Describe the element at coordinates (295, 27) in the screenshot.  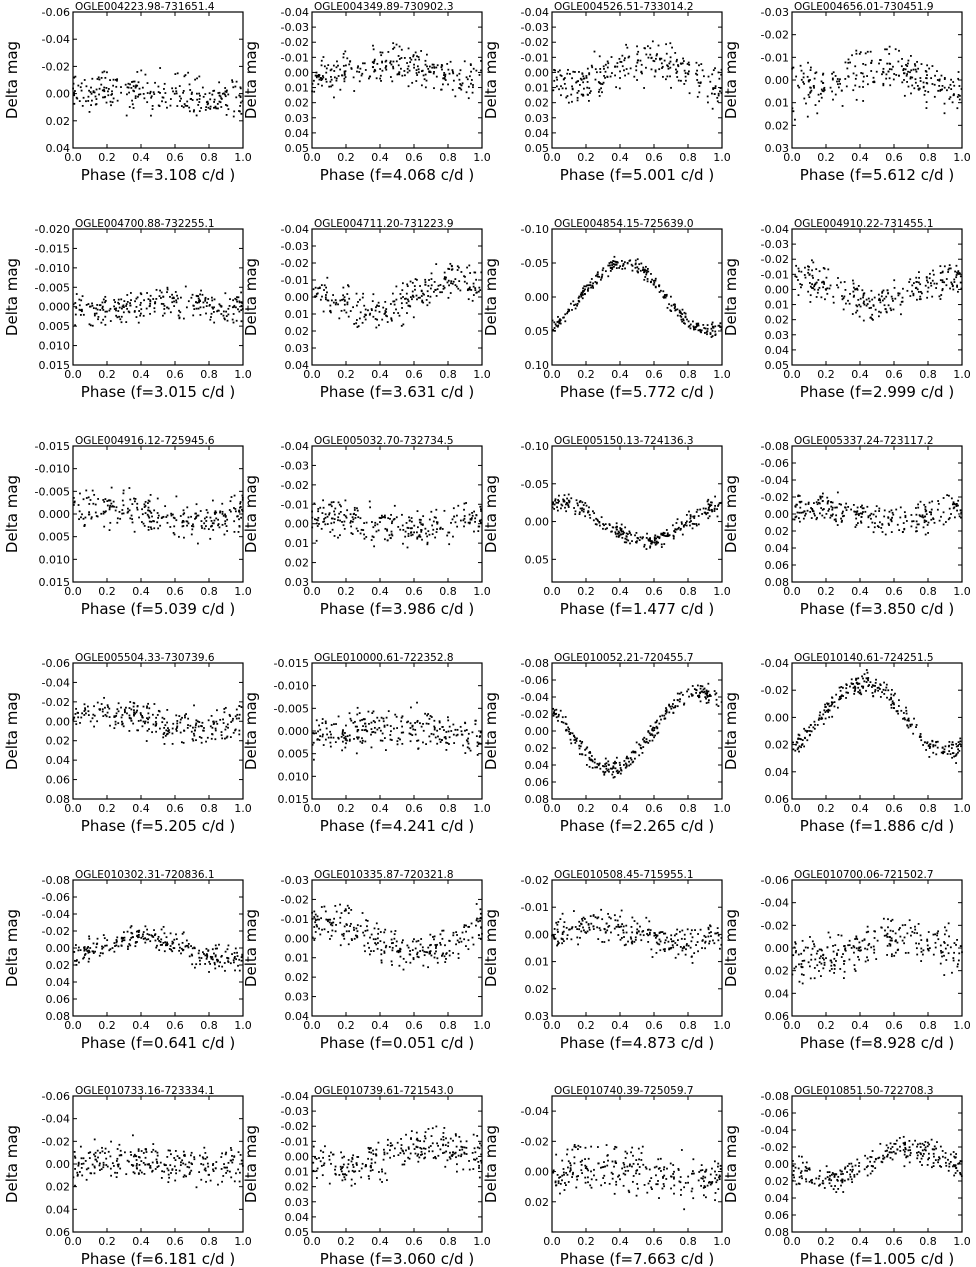
I see `y-tick-label: -0.03` at that location.